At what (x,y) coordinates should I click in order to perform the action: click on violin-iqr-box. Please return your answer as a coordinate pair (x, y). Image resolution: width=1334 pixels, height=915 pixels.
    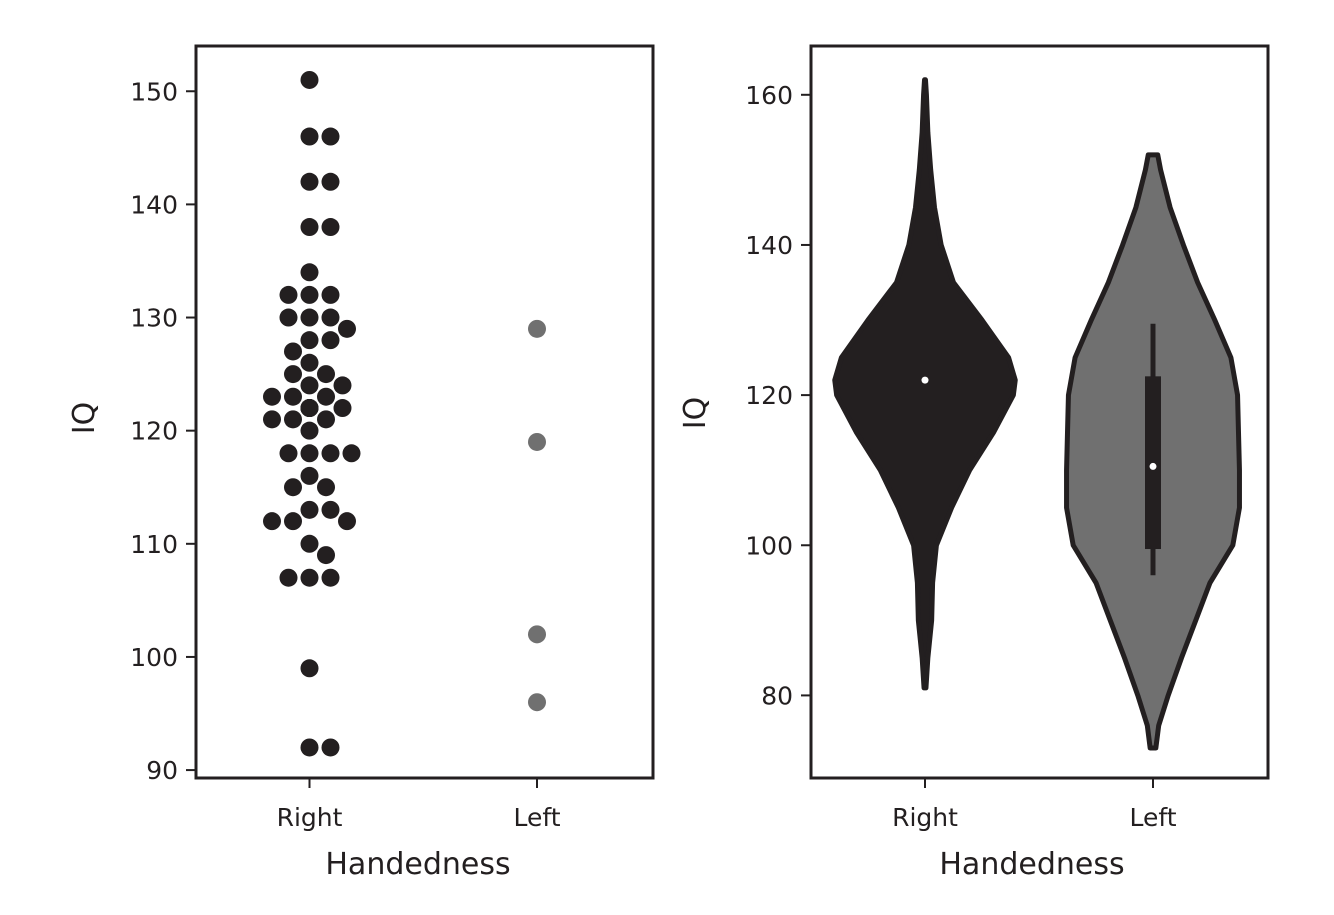
    Looking at the image, I should click on (1153, 463).